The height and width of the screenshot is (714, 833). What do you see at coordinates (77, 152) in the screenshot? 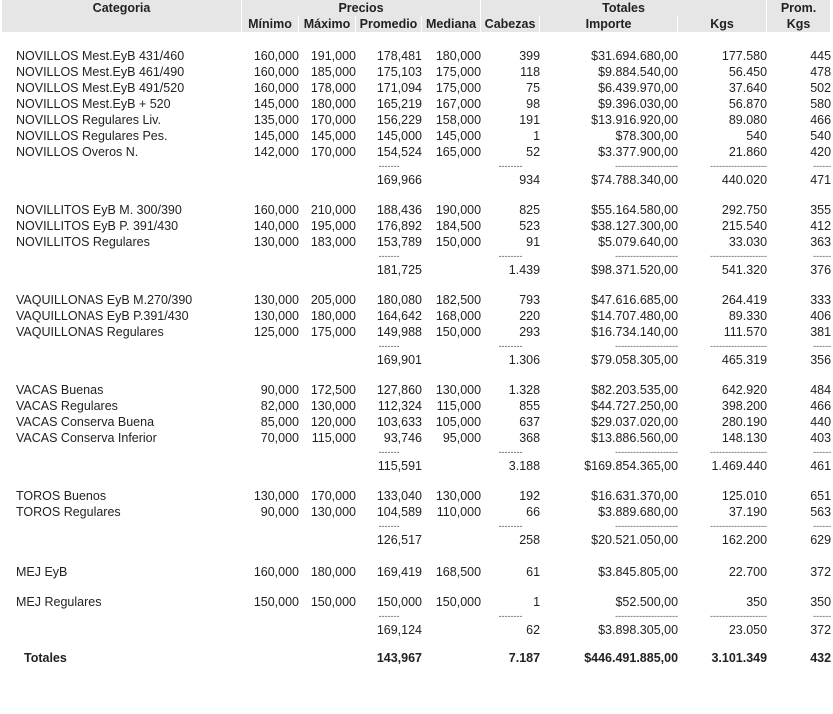
I see `cell-categoria: NOVILLOS Overos N.` at bounding box center [77, 152].